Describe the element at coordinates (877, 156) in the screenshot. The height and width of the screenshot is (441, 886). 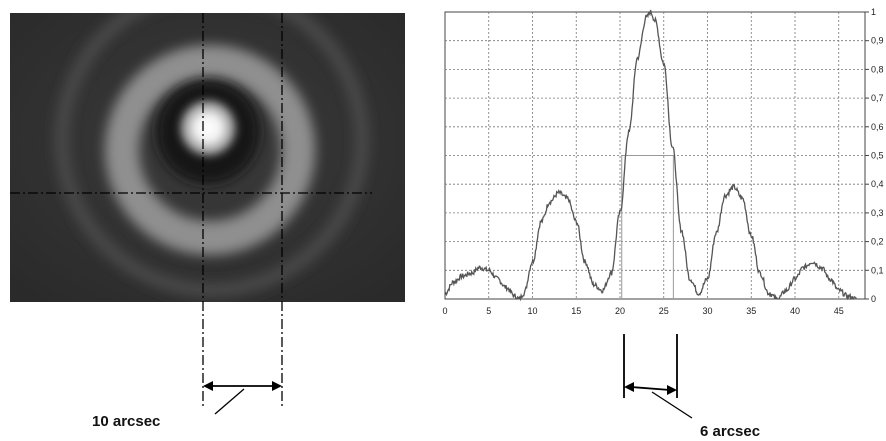
I see `y-tick-label: 0,5` at that location.